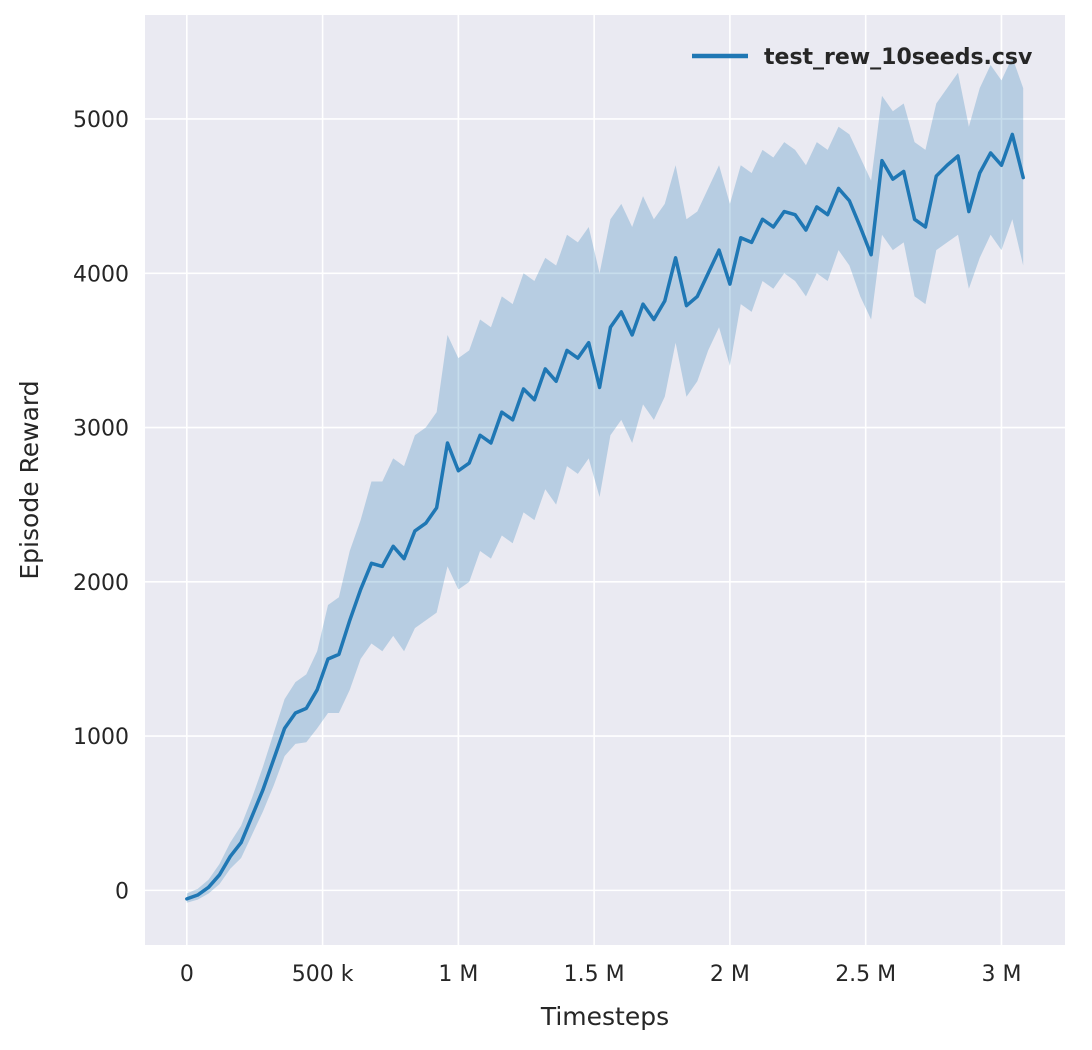 The height and width of the screenshot is (1050, 1092). Describe the element at coordinates (865, 974) in the screenshot. I see `x-tick-label: 2.5 M` at that location.